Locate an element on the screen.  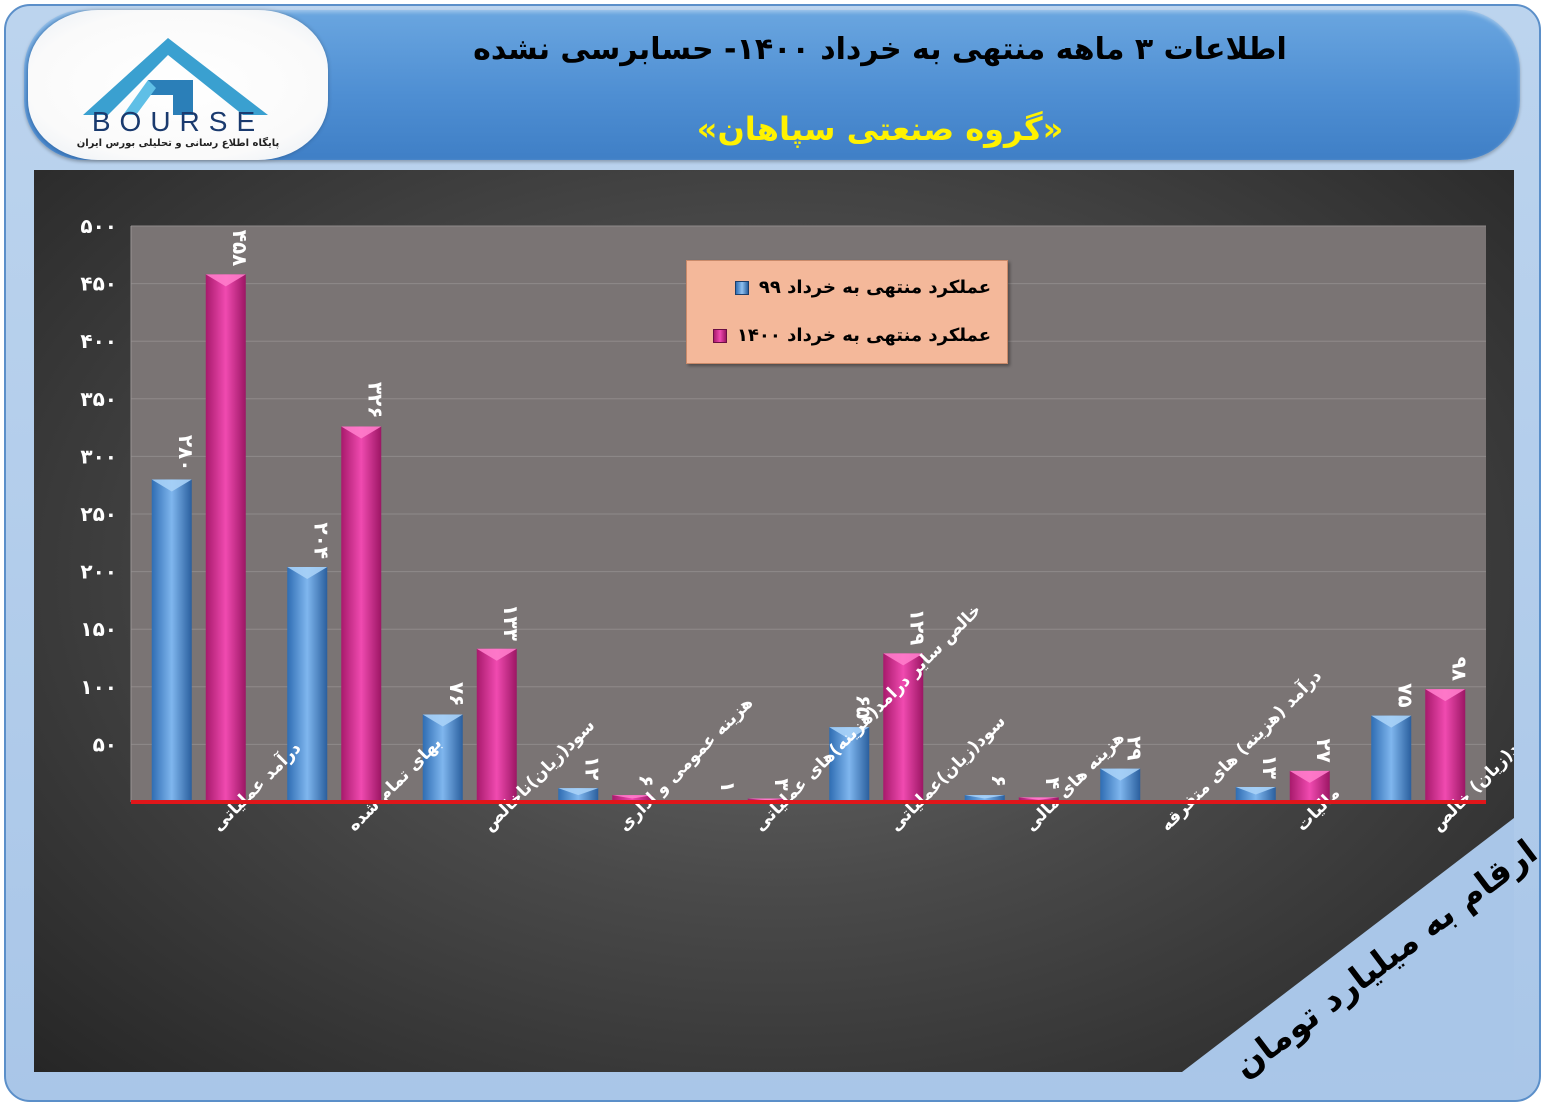
data-label: ۴۵۸ is located at coordinates (240, 248).